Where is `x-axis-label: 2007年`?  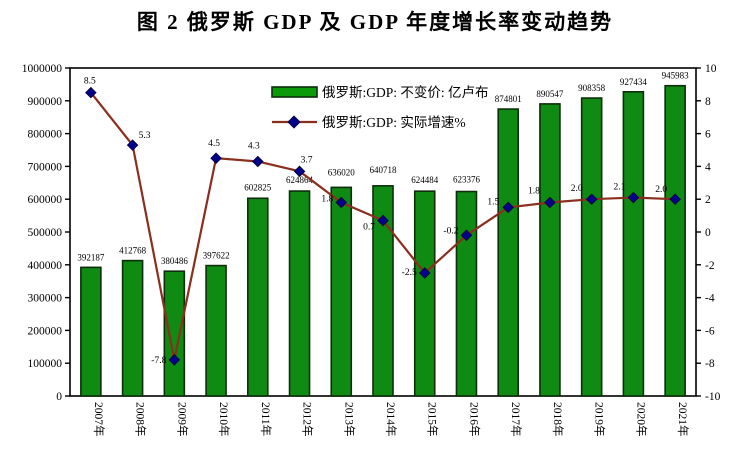 x-axis-label: 2007年 is located at coordinates (99, 419).